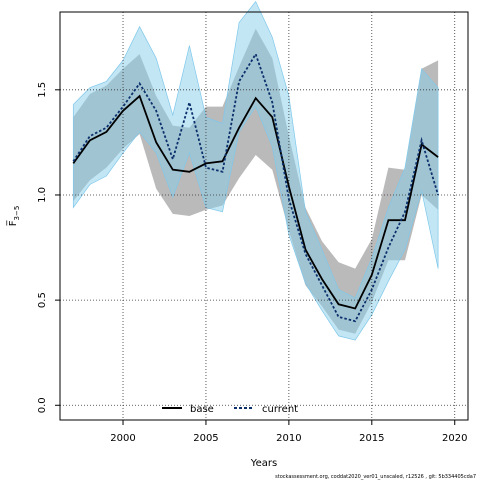  I want to click on y-tick-label-1: 1.0, so click(42, 195).